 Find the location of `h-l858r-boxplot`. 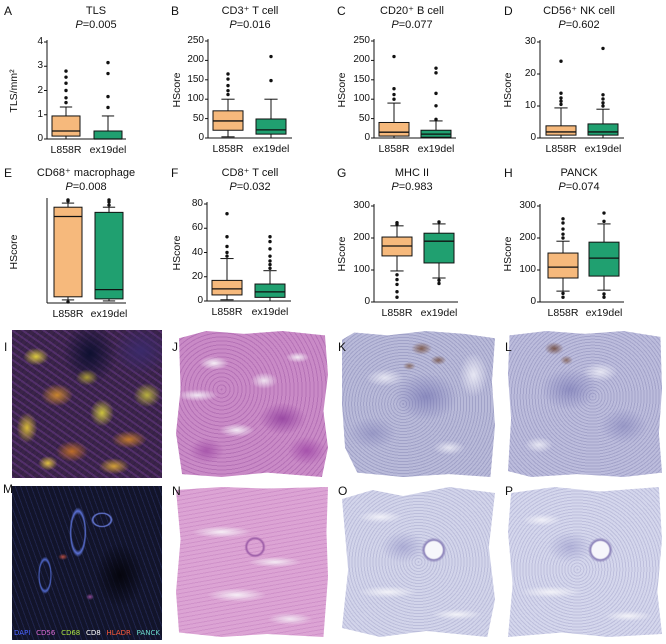

h-l858r-boxplot is located at coordinates (563, 258).